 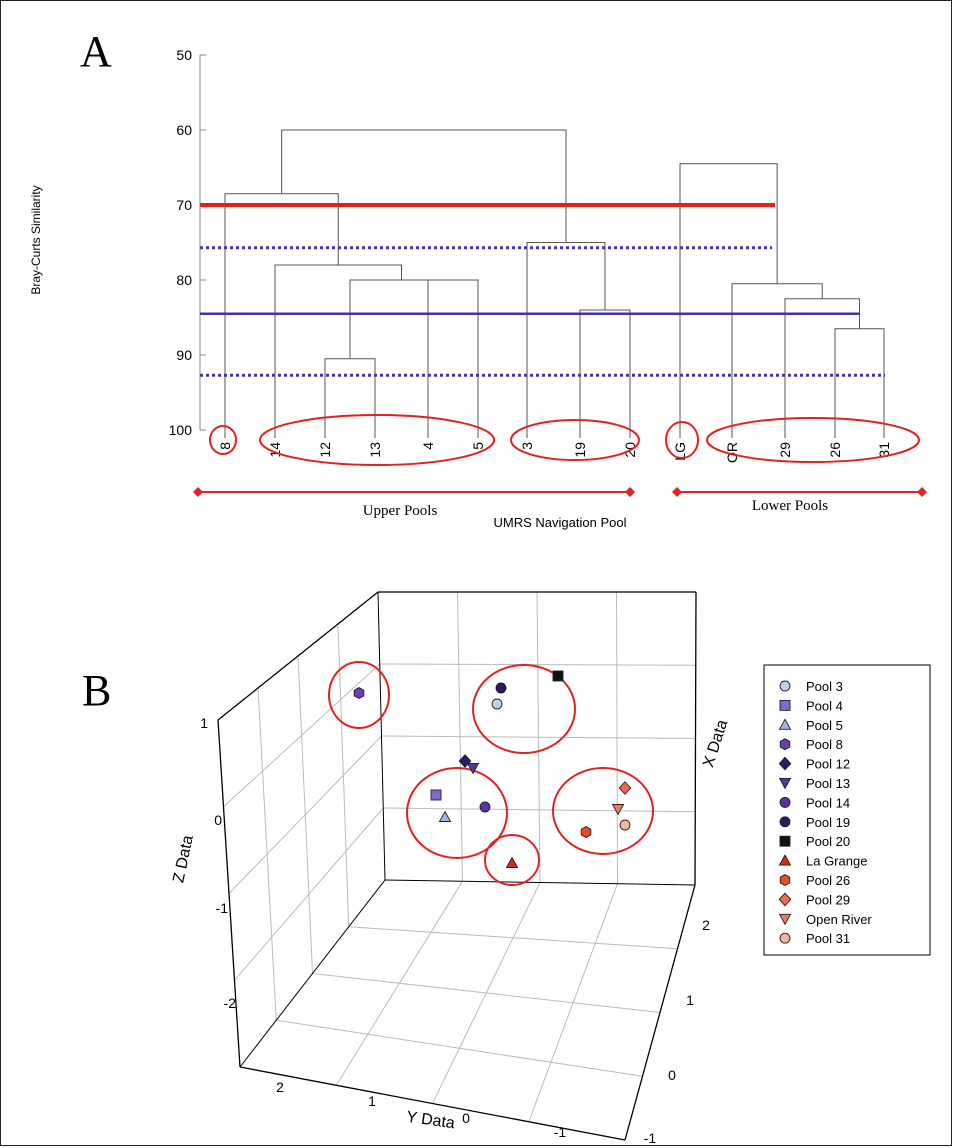 What do you see at coordinates (839, 919) in the screenshot?
I see `legend-label: Open River` at bounding box center [839, 919].